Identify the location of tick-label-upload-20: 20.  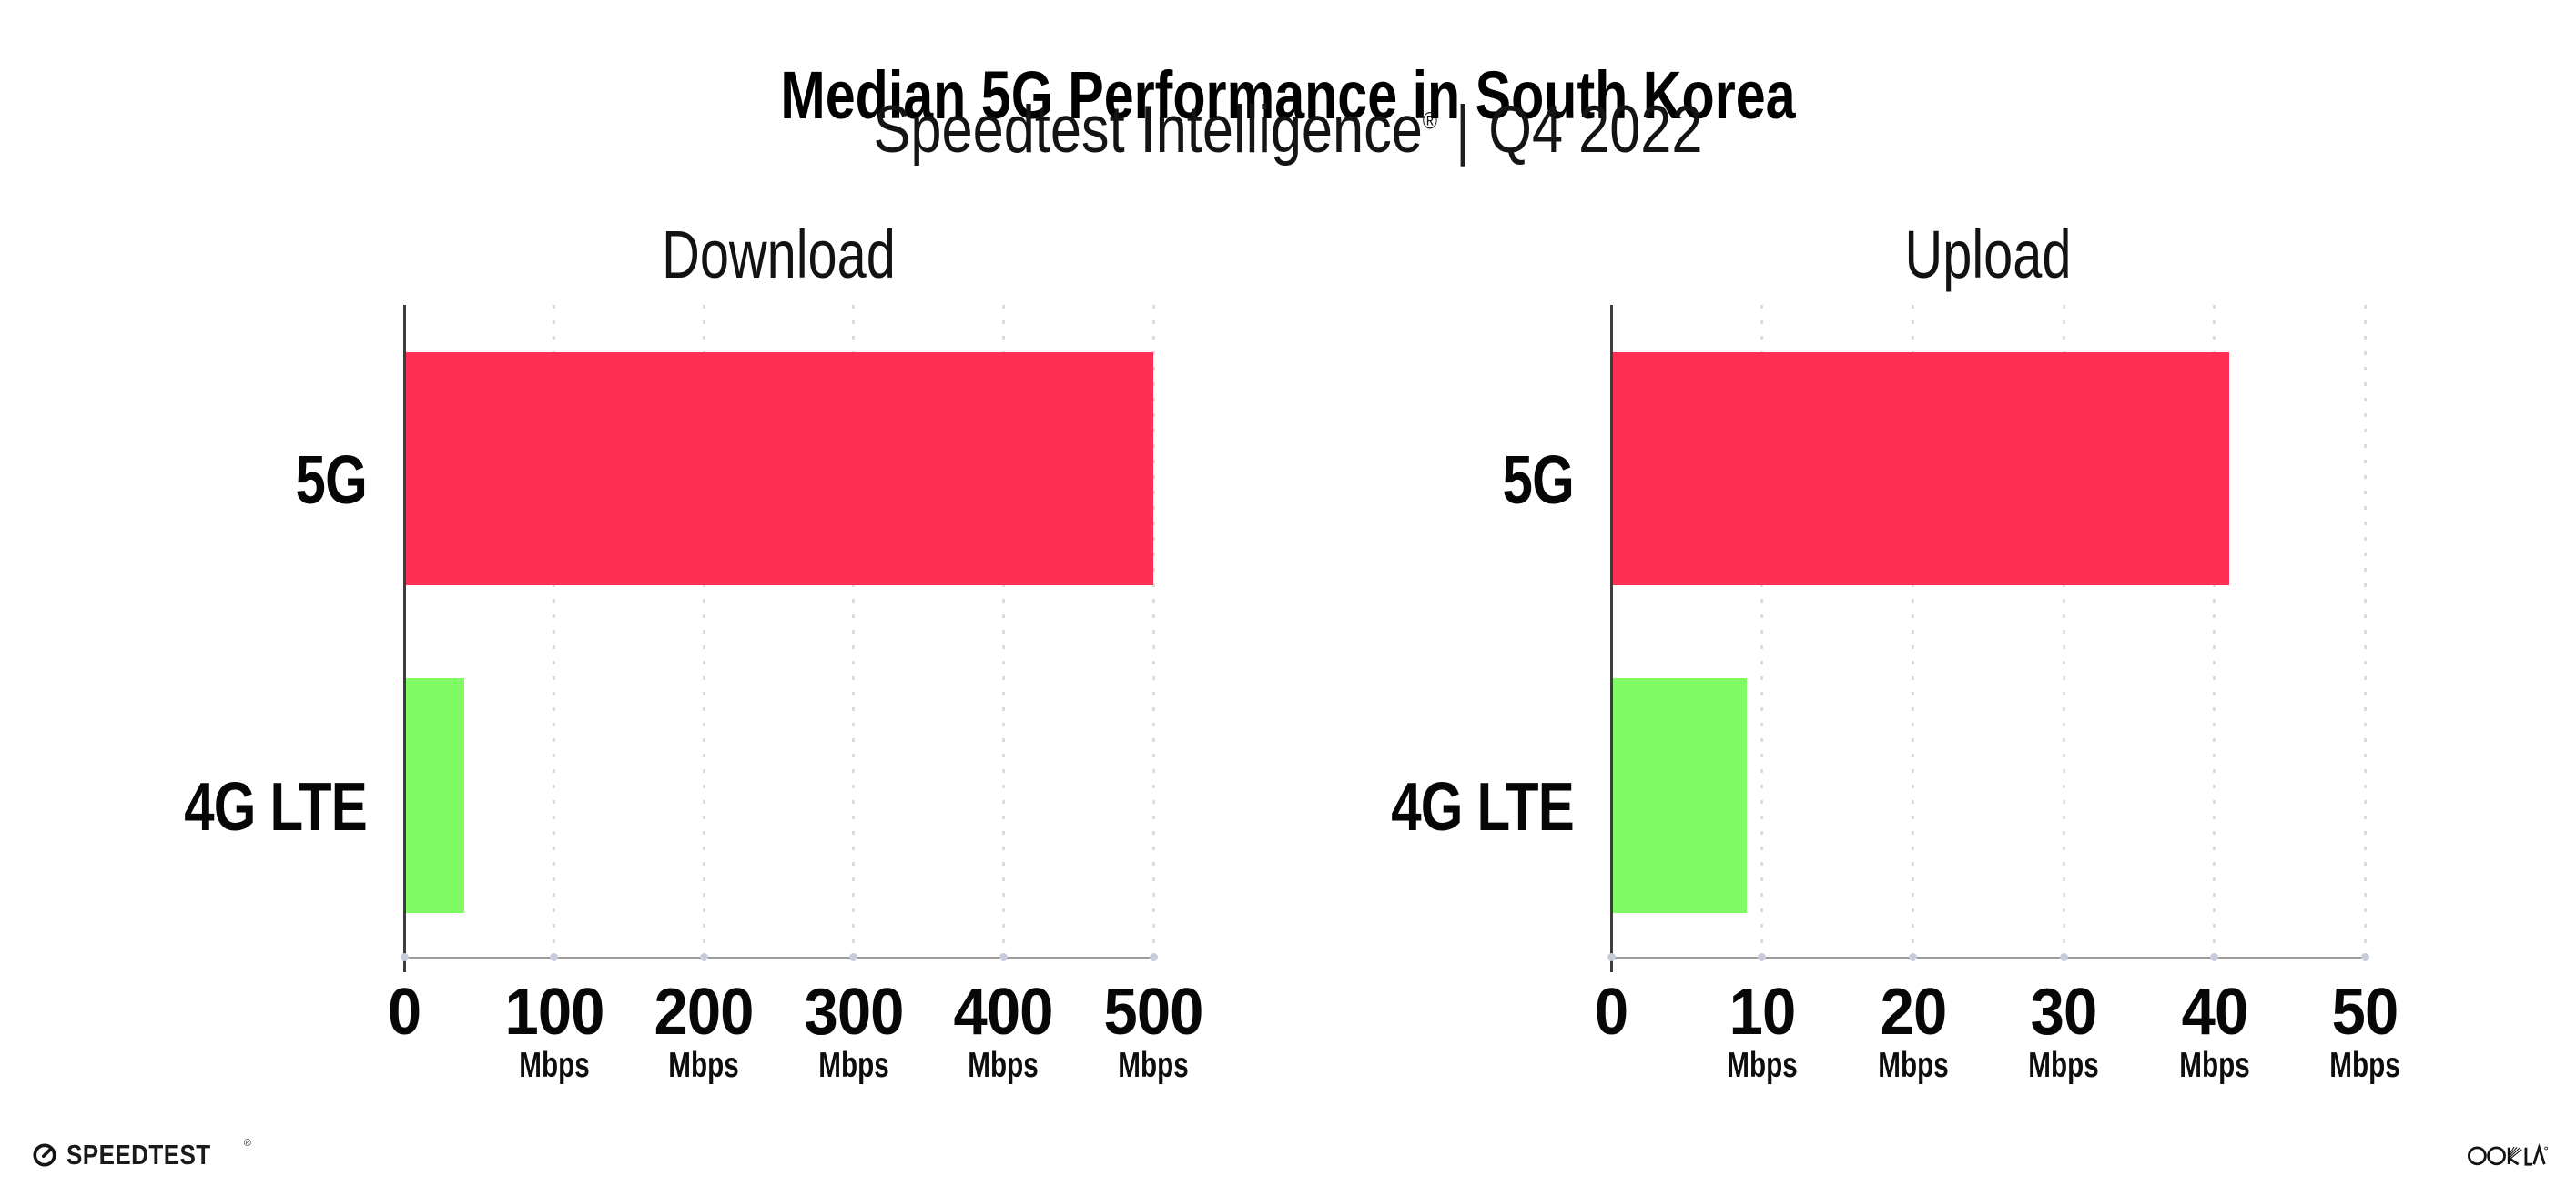
(1913, 1012).